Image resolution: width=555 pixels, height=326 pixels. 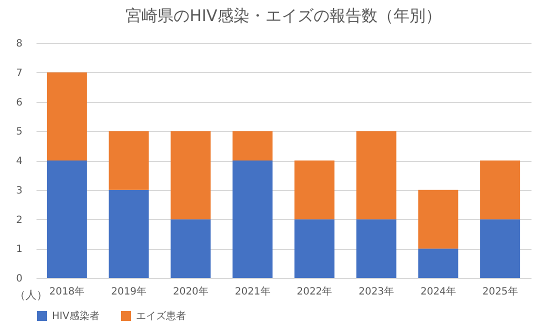 What do you see at coordinates (31, 295) in the screenshot?
I see `y-axis-title: （人）` at bounding box center [31, 295].